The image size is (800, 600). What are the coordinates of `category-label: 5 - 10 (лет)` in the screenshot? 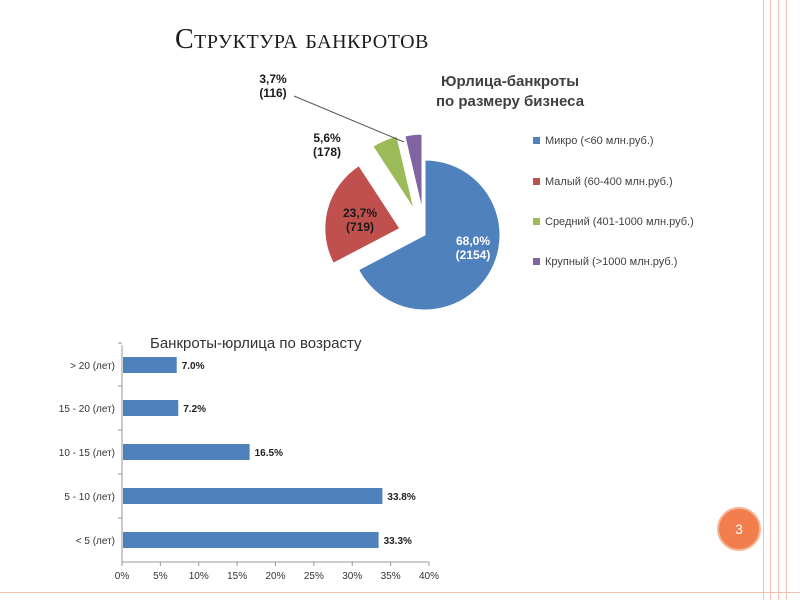 It's located at (89, 497).